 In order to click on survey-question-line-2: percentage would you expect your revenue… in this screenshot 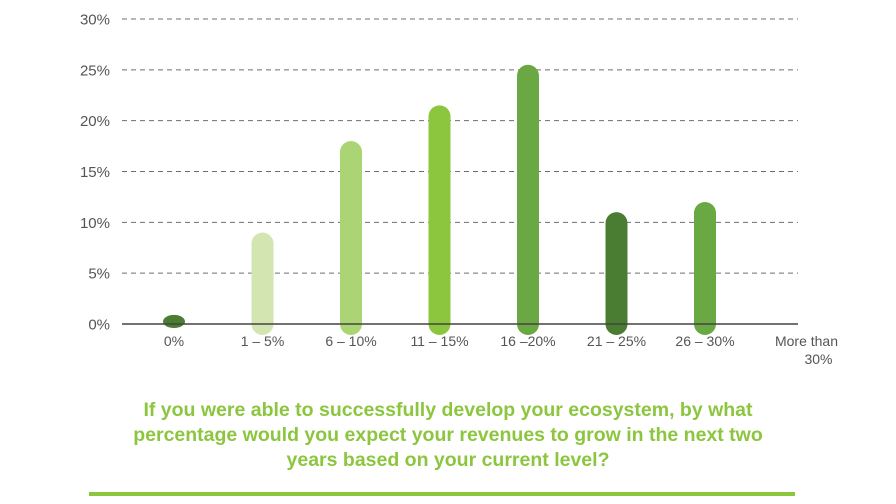, I will do `click(448, 435)`.